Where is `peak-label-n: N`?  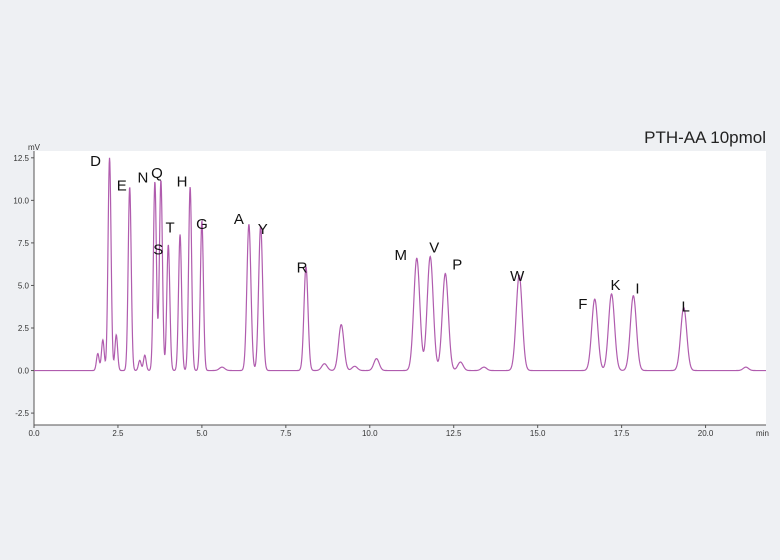
peak-label-n: N is located at coordinates (142, 178).